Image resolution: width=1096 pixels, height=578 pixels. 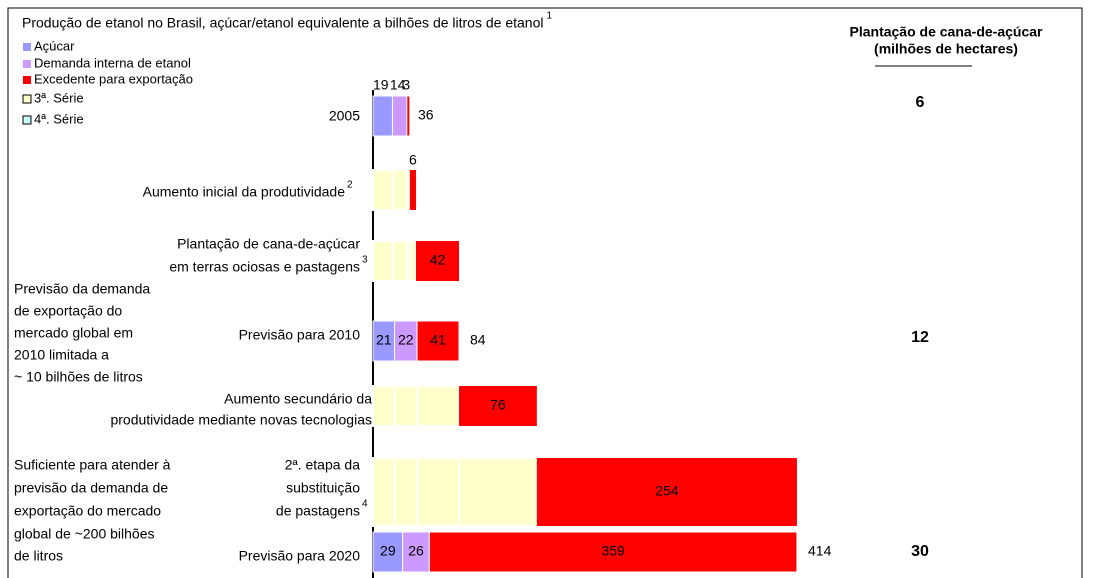 I want to click on legend-label: 4ª. Série, so click(x=59, y=118).